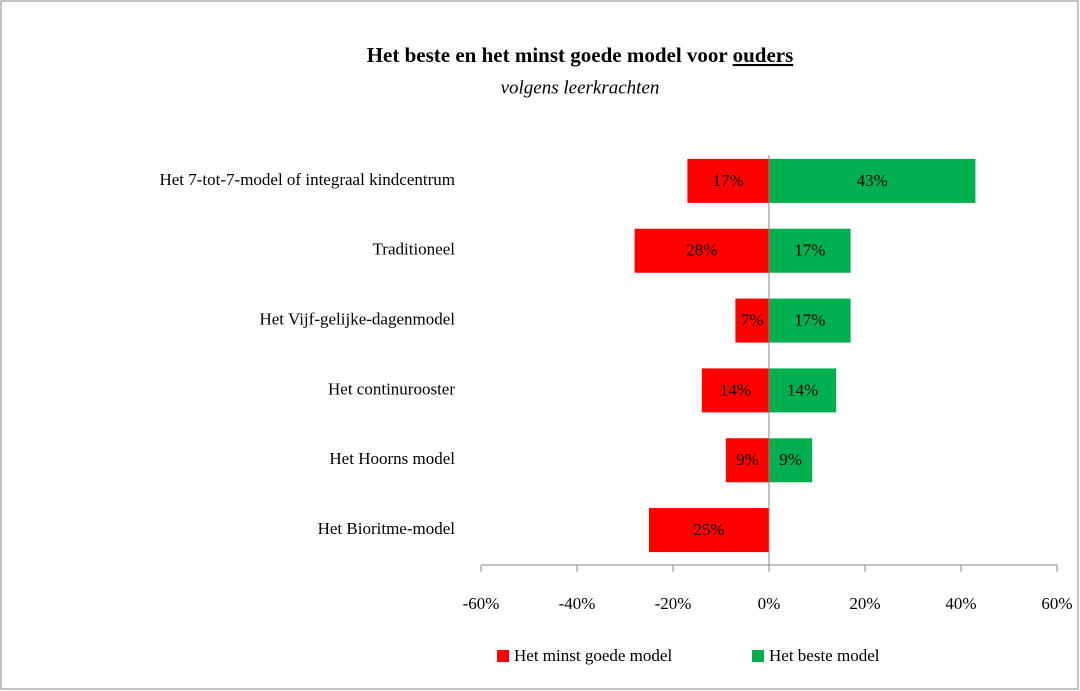 Image resolution: width=1080 pixels, height=691 pixels. I want to click on x-tick-label: -20%, so click(673, 603).